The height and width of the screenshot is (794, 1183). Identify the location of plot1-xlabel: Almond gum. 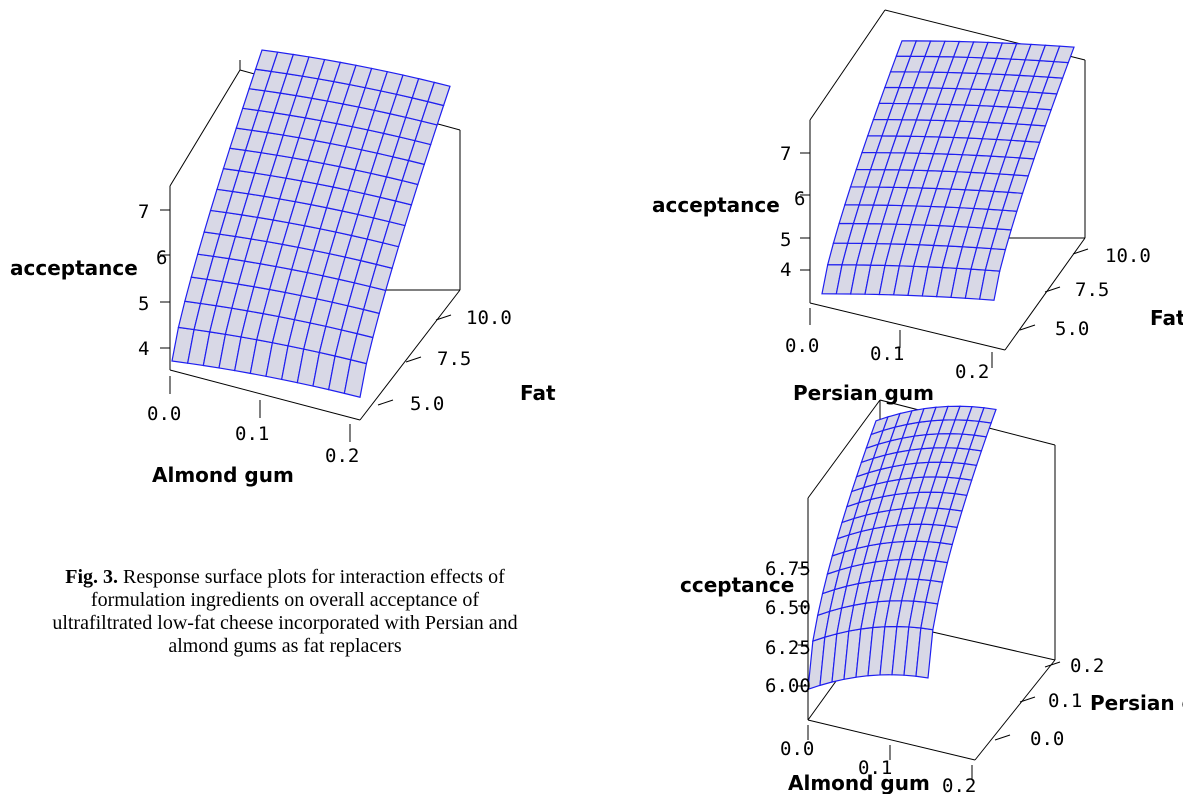
(223, 475).